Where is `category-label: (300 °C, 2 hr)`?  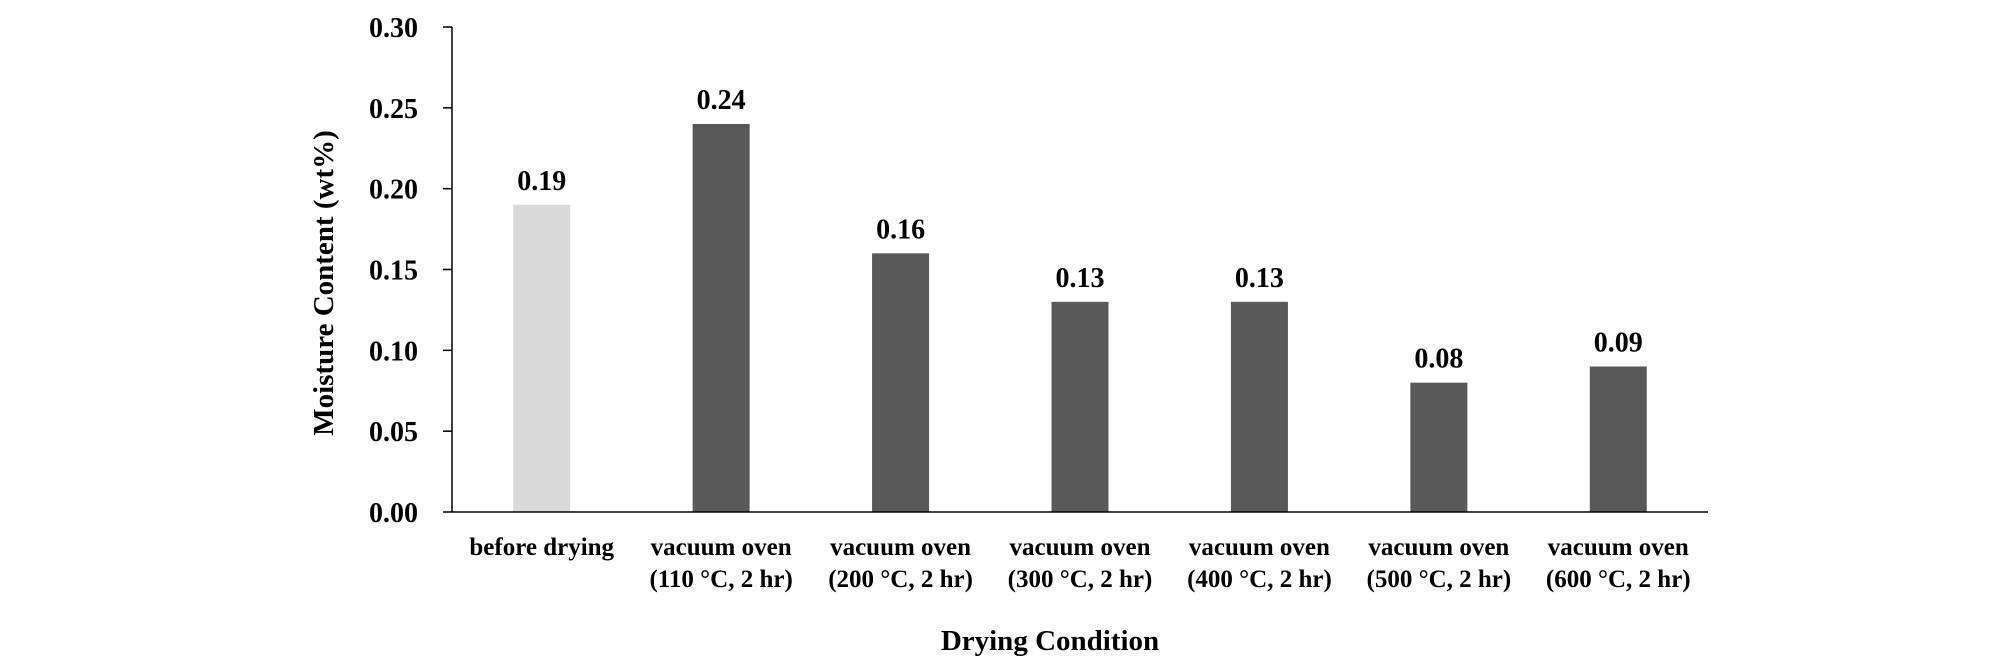 category-label: (300 °C, 2 hr) is located at coordinates (1080, 579).